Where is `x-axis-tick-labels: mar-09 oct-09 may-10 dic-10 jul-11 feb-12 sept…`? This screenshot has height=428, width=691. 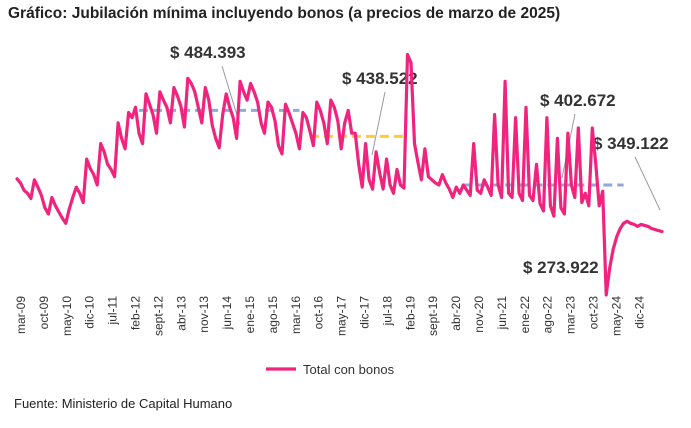
x-axis-tick-labels: mar-09 oct-09 may-10 dic-10 jul-11 feb-12 sept… is located at coordinates (330, 316).